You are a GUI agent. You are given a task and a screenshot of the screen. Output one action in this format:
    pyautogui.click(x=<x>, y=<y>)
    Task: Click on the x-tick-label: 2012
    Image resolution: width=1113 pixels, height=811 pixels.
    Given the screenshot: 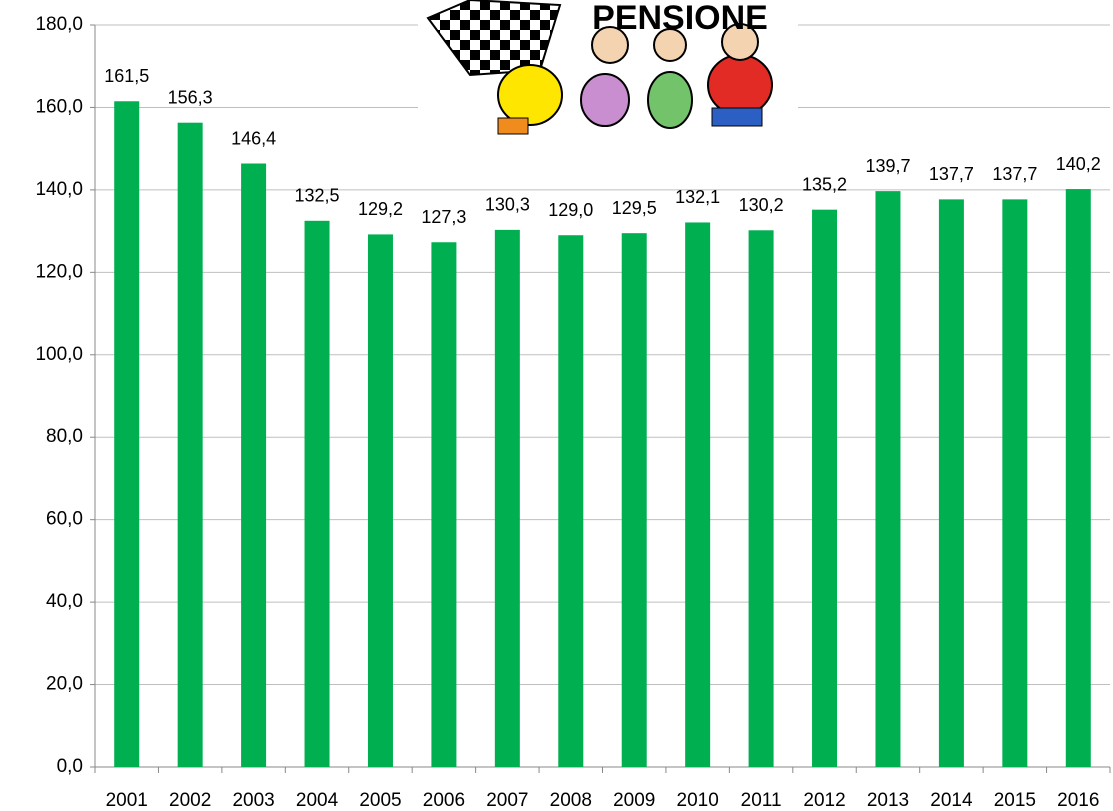 What is the action you would take?
    pyautogui.click(x=824, y=800)
    